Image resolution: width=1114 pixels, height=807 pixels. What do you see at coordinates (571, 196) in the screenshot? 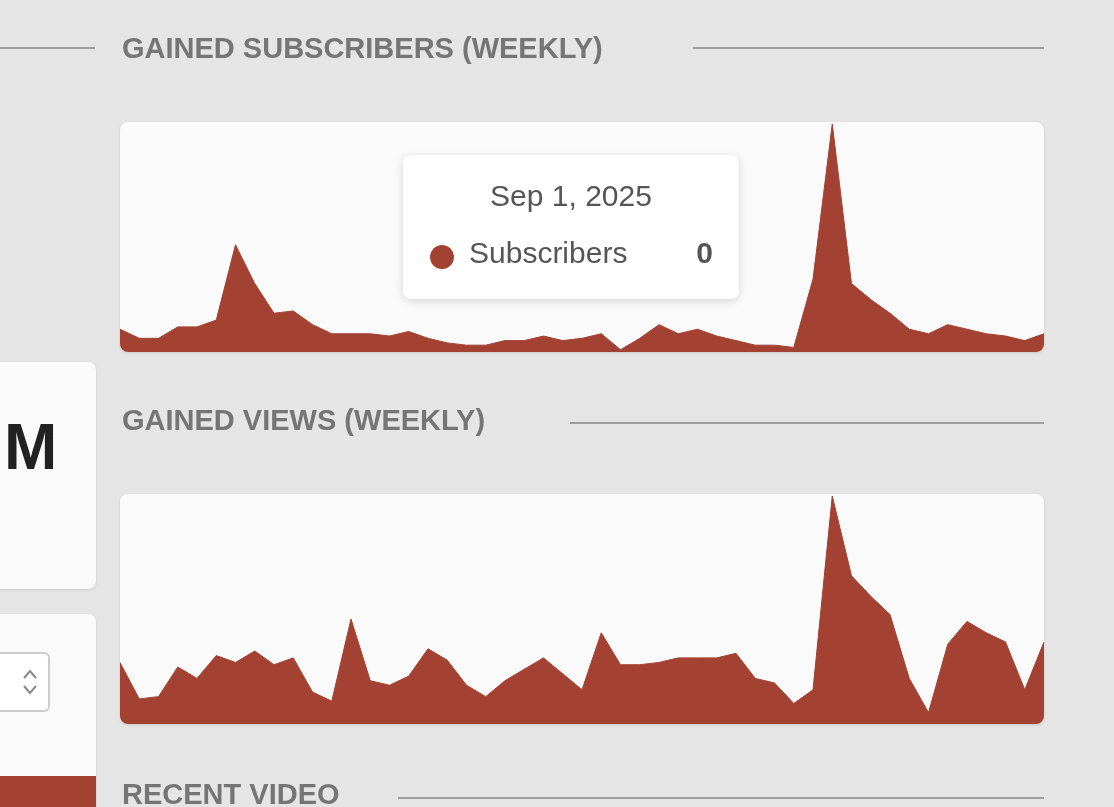
I see `annotation: Sep 1, 2025` at bounding box center [571, 196].